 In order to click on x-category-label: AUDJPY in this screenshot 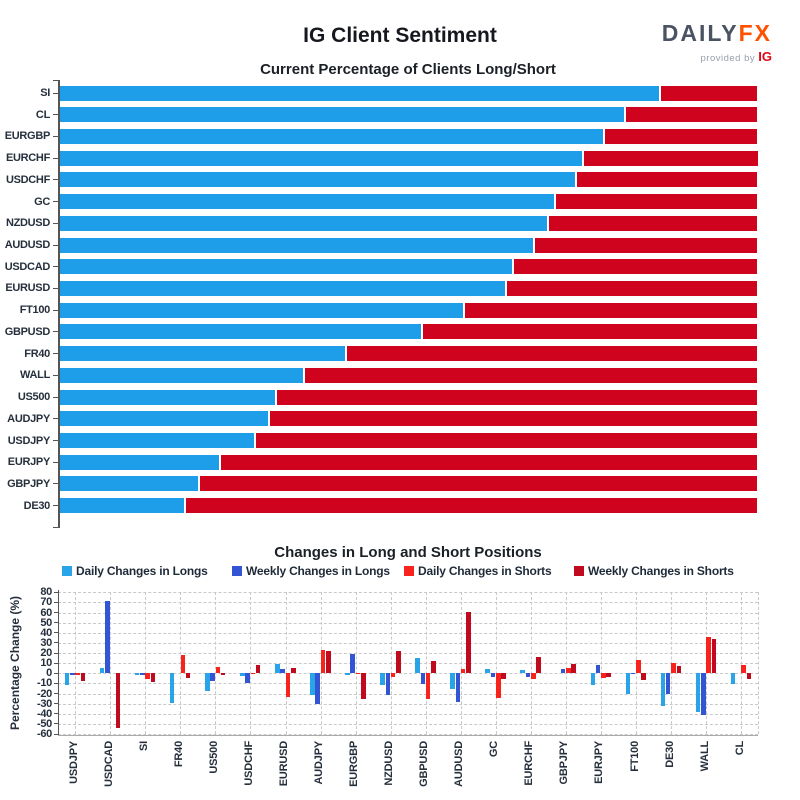, I will do `click(319, 763)`.